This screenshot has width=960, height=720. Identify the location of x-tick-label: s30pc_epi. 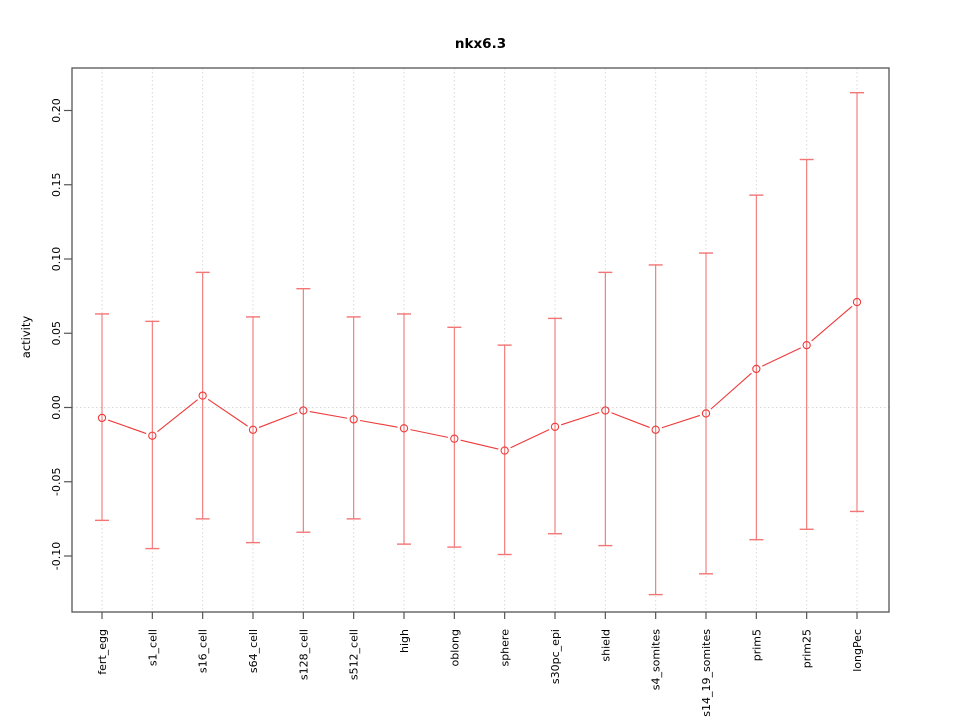
(555, 656).